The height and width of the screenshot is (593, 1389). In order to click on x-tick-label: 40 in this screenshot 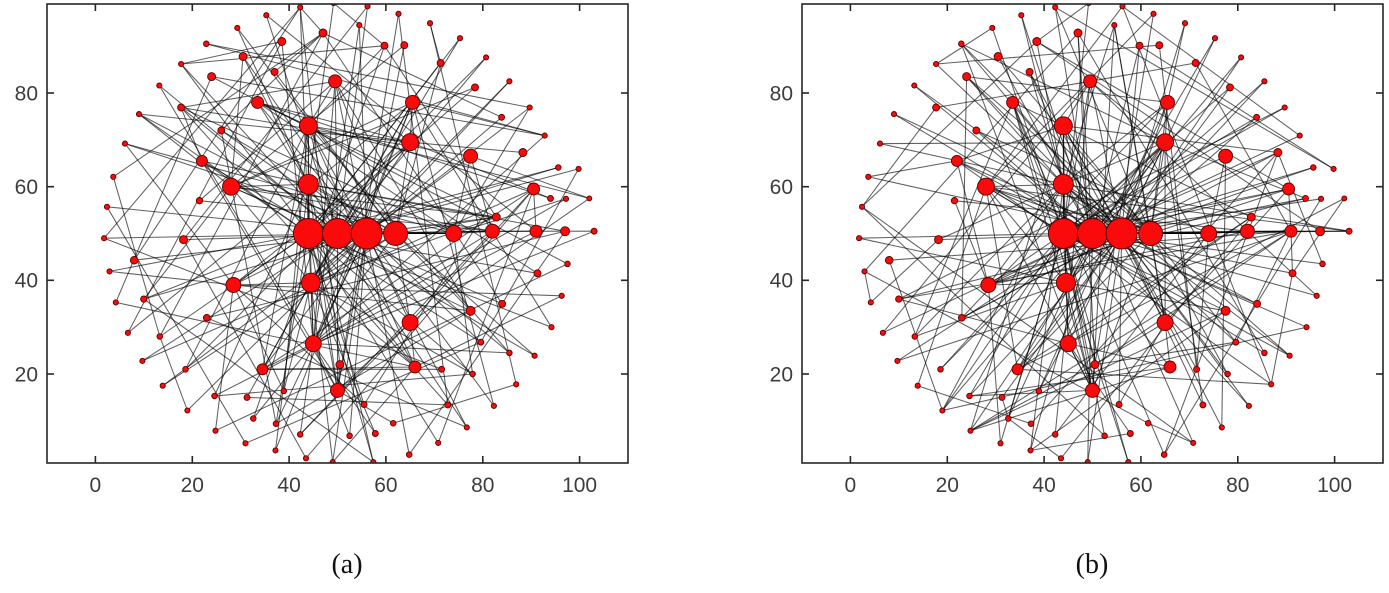, I will do `click(1043, 485)`.